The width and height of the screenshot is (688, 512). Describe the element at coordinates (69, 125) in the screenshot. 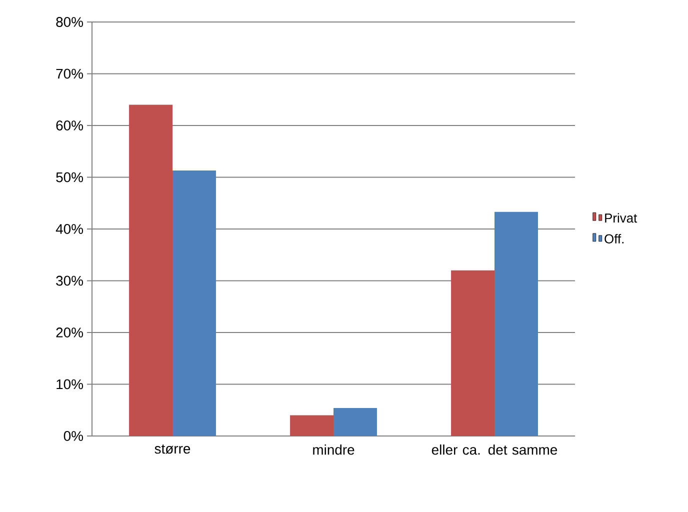

I see `y-tick-label: 60%` at that location.